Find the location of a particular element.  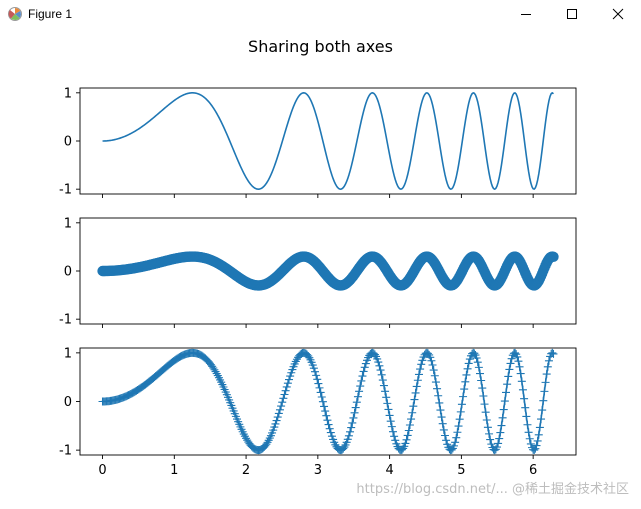

y-tick-label: -1 is located at coordinates (65, 190).